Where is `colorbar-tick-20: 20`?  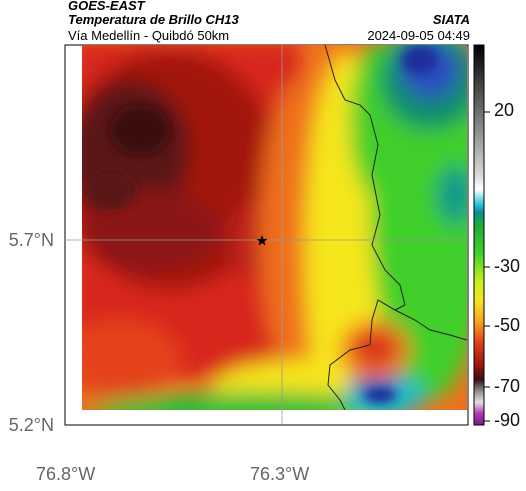 colorbar-tick-20: 20 is located at coordinates (504, 110).